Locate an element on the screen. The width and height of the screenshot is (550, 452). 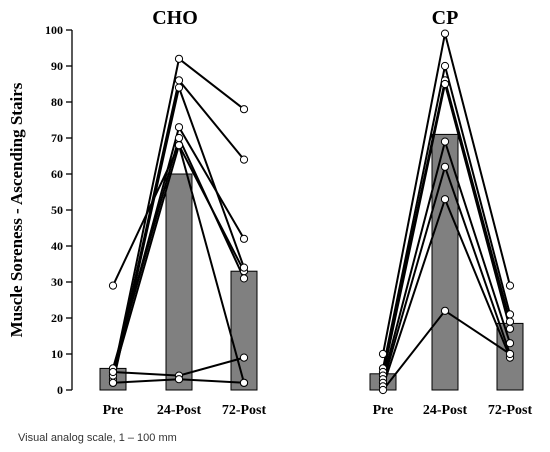
y-tick-label: 70 is located at coordinates (57, 138).